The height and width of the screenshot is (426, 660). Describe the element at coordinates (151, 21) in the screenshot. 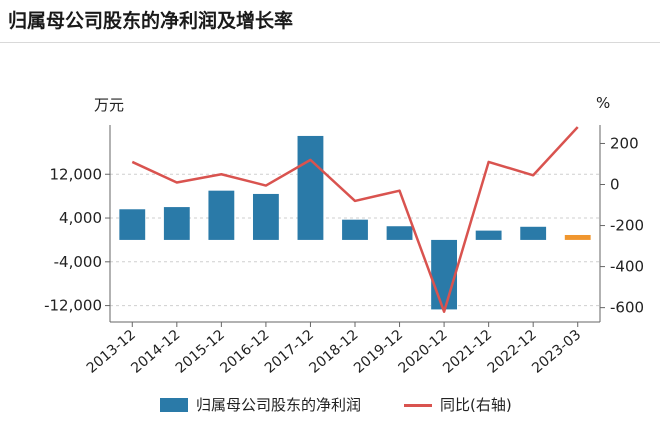

I see `chart-title: 归属母公司股东的净利润及增长率` at that location.